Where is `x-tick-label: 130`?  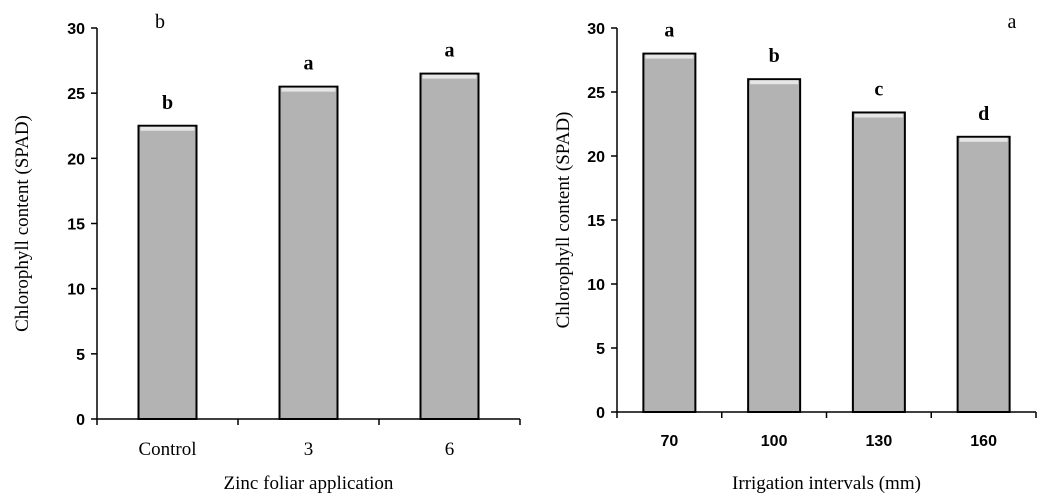
x-tick-label: 130 is located at coordinates (879, 441).